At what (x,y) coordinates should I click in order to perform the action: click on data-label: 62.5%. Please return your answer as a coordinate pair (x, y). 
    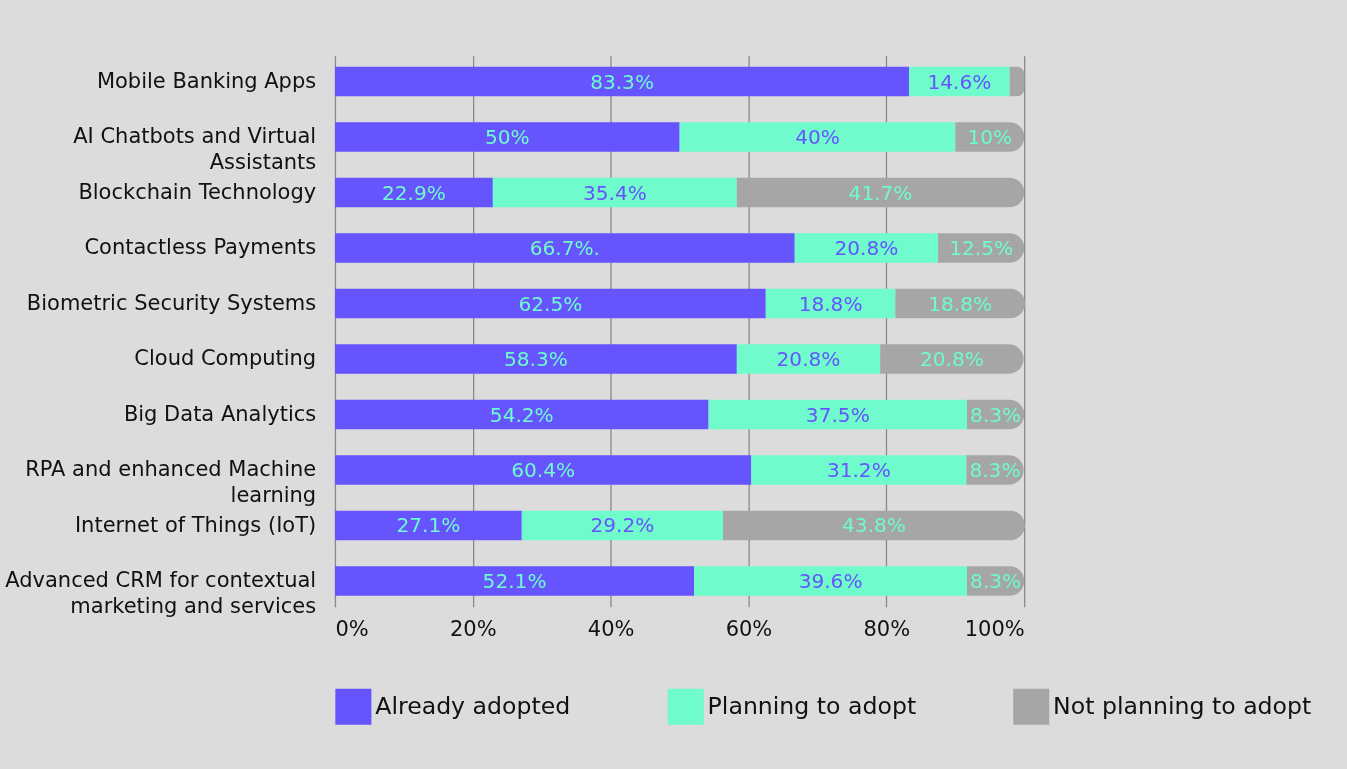
    Looking at the image, I should click on (550, 303).